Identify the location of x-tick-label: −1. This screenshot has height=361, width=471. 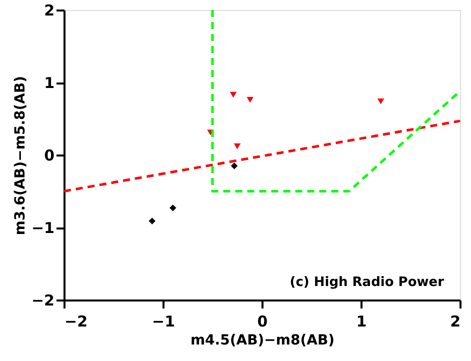
(164, 321).